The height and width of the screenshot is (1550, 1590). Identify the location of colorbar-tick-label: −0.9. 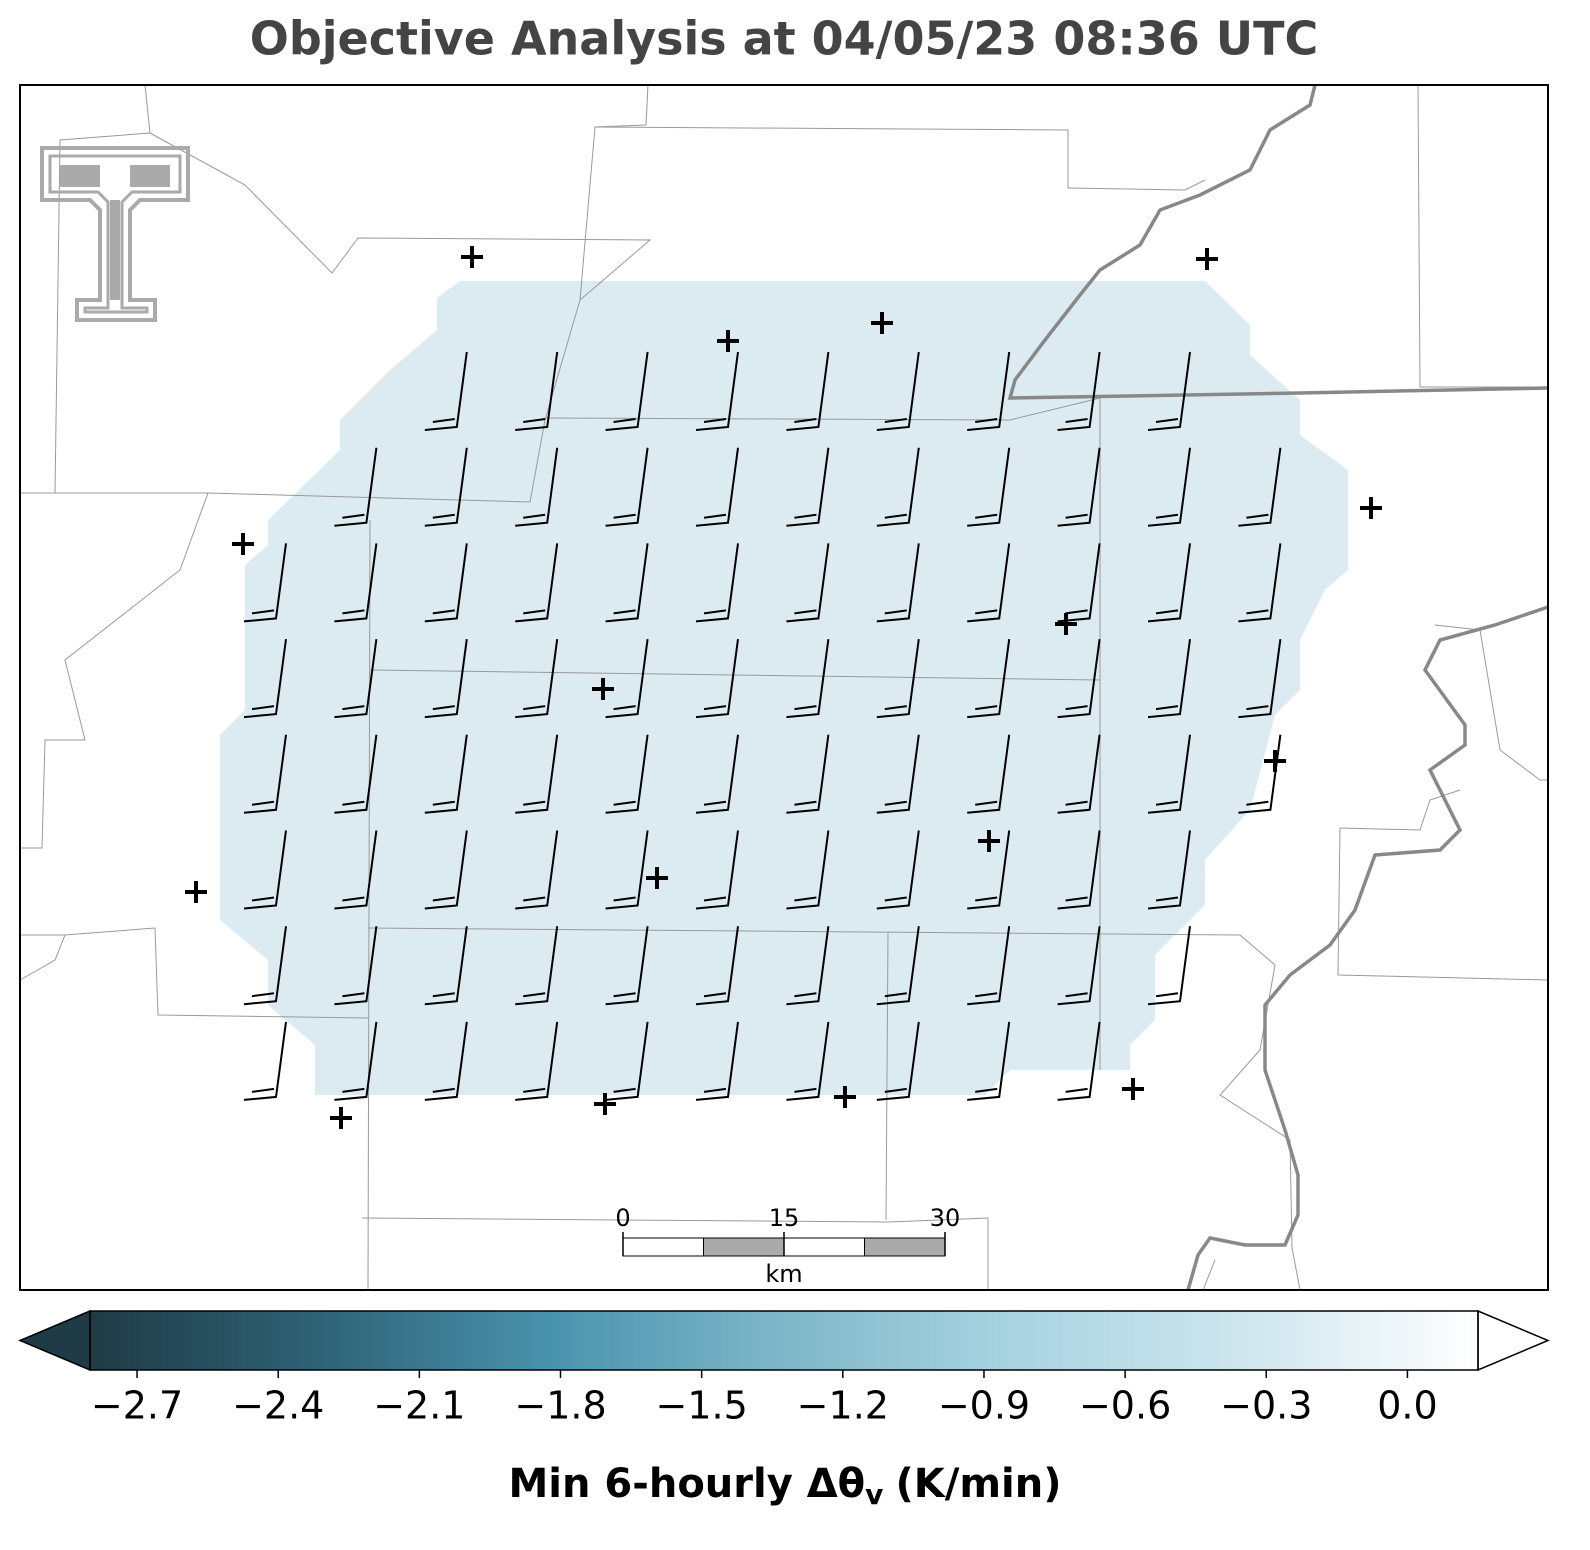
(984, 1406).